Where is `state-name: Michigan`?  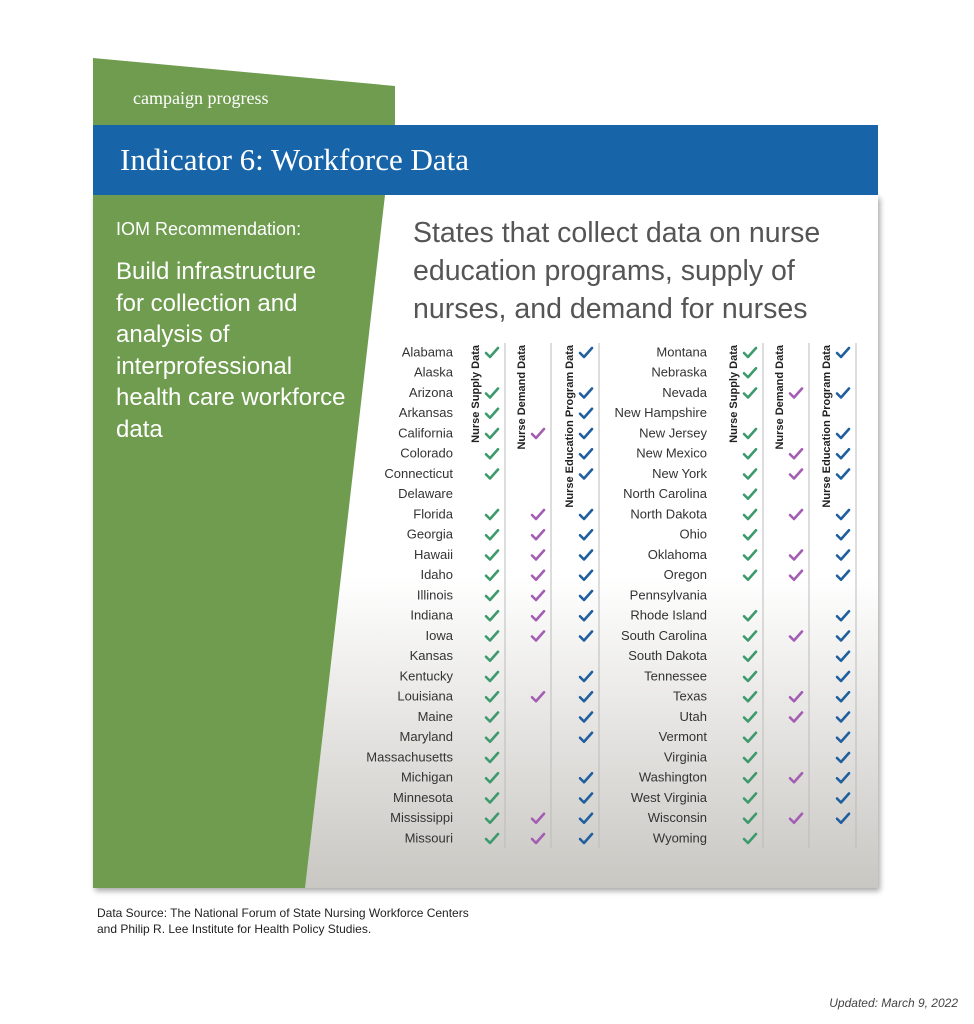 state-name: Michigan is located at coordinates (427, 777).